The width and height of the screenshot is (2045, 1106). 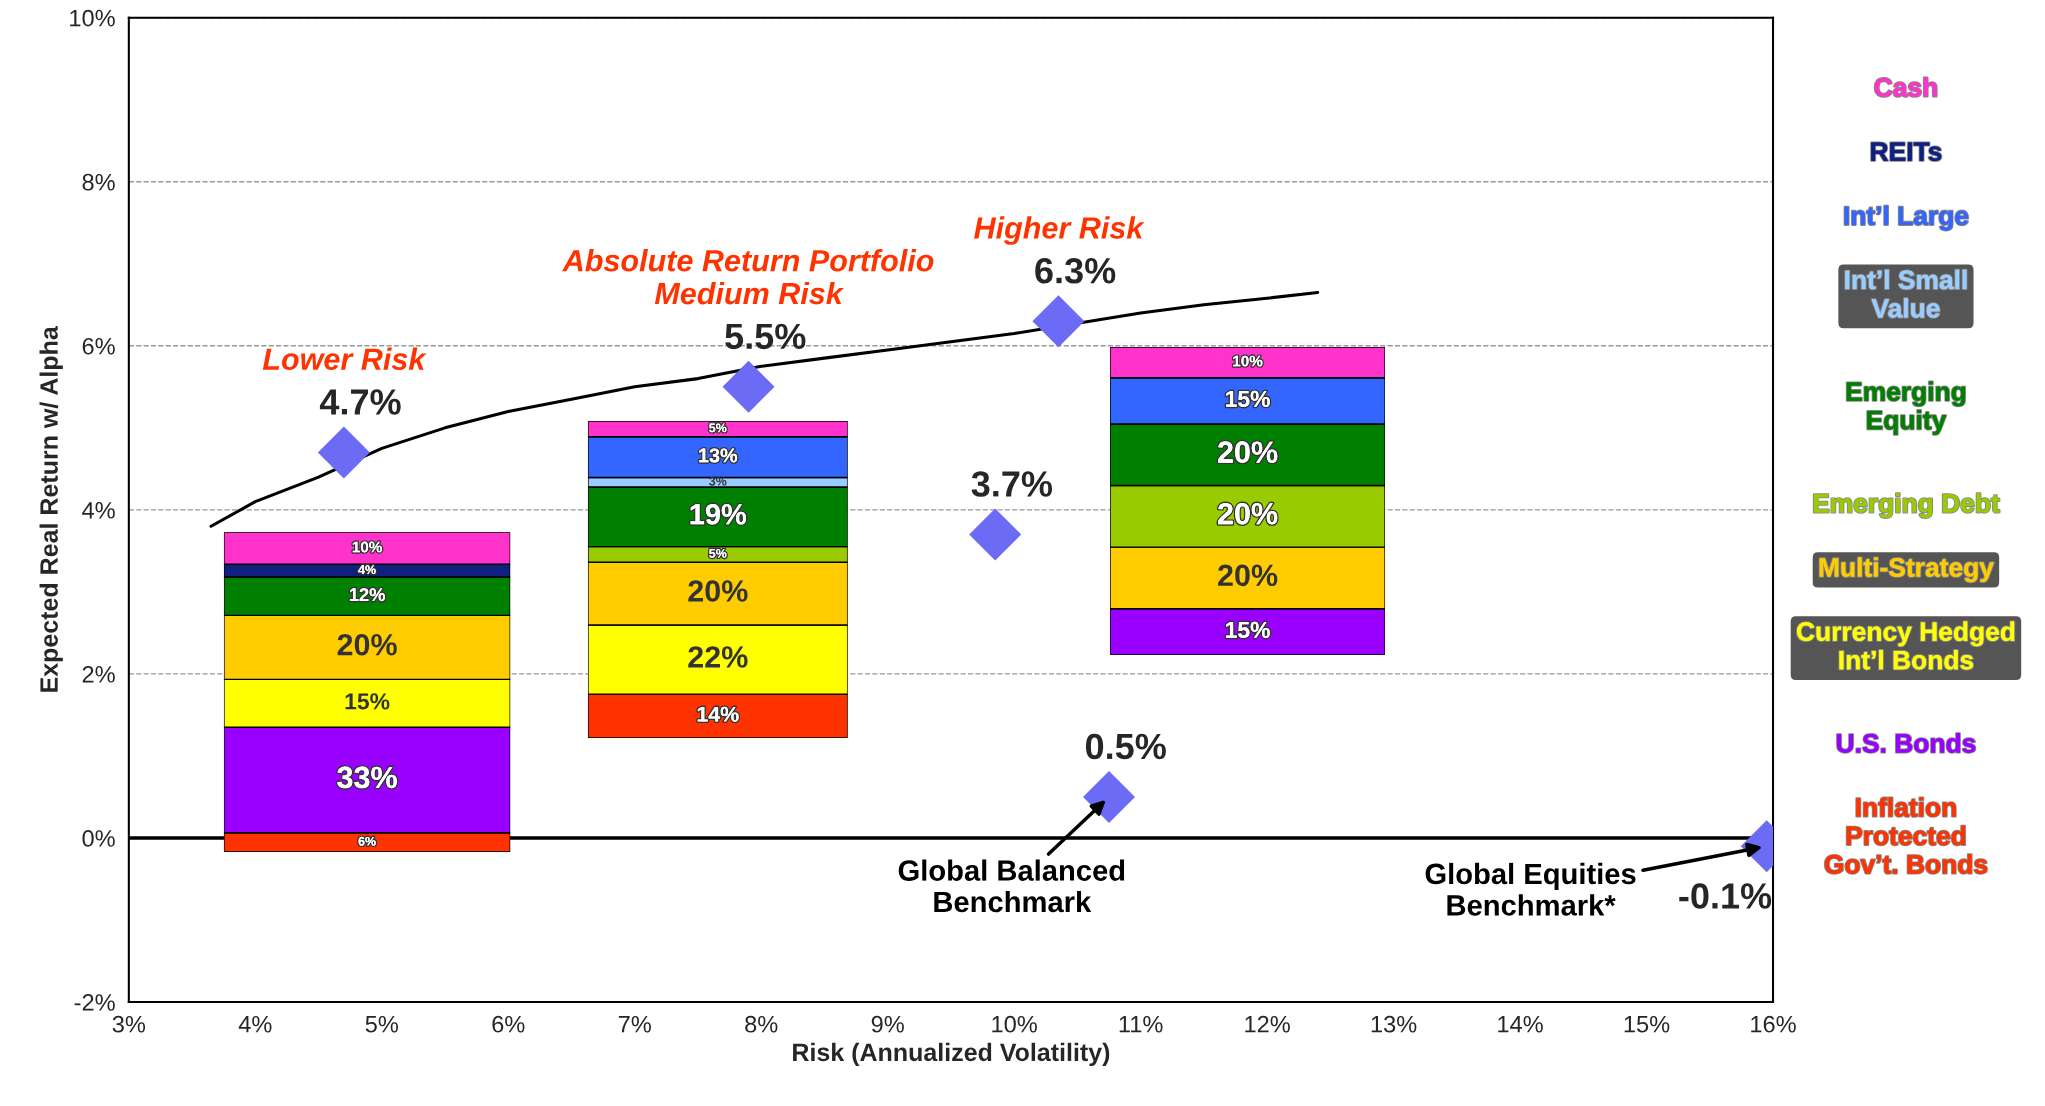 I want to click on data-label: 4.7%, so click(x=360, y=402).